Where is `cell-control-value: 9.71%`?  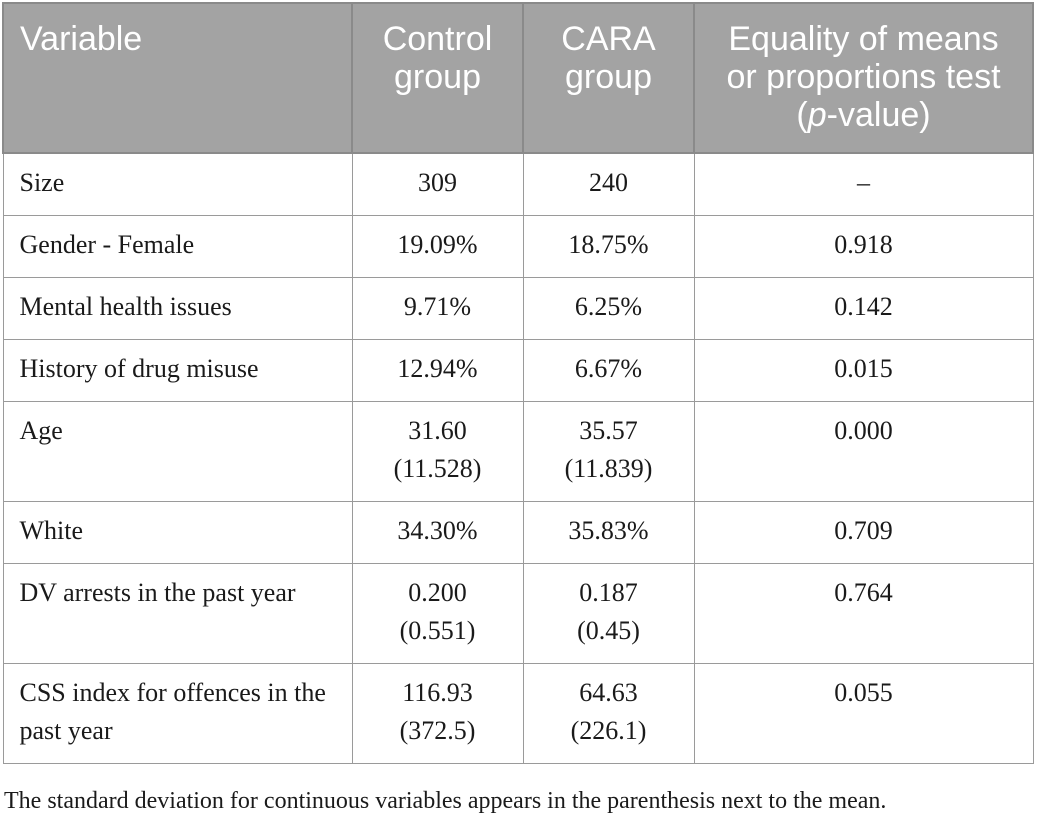 cell-control-value: 9.71% is located at coordinates (437, 306).